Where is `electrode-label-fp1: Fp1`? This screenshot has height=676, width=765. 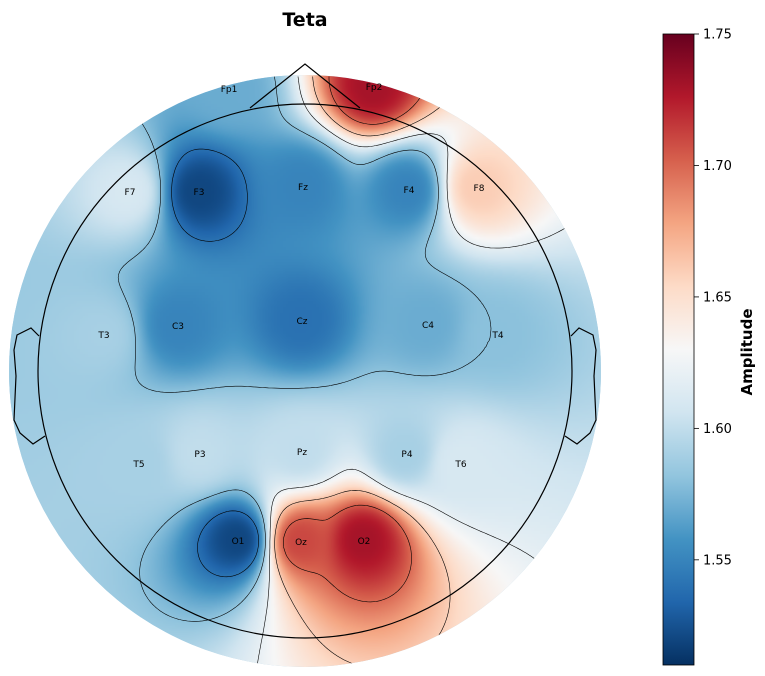 electrode-label-fp1: Fp1 is located at coordinates (229, 90).